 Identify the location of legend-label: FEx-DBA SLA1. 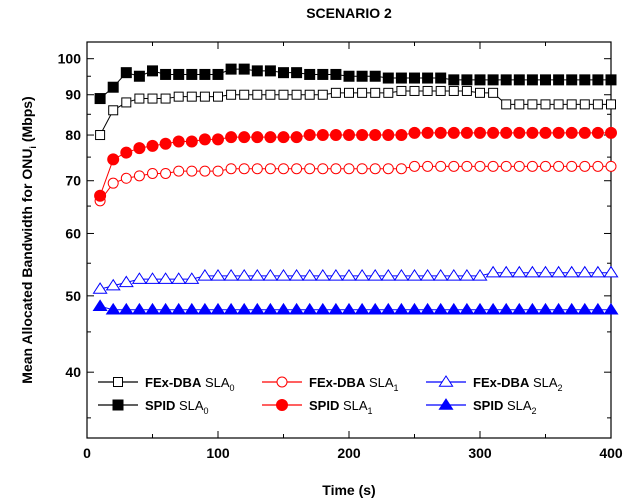
(354, 384).